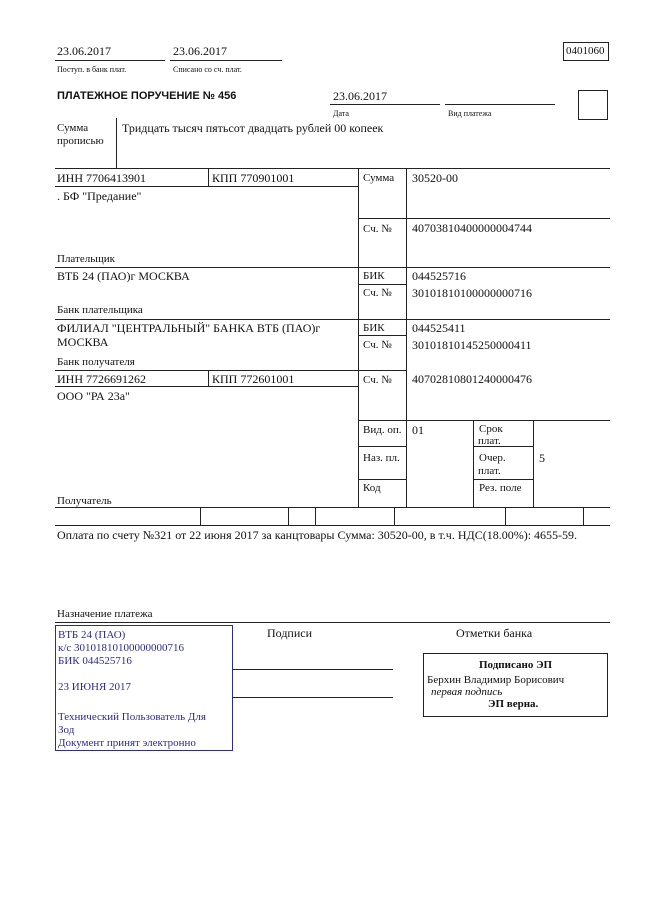 This screenshot has height=919, width=660. I want to click on payer-bank-account: 30101810100000000716, so click(472, 293).